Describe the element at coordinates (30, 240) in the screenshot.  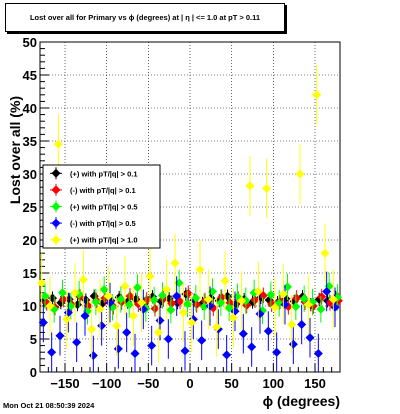
I see `y-tick-label: 20` at that location.